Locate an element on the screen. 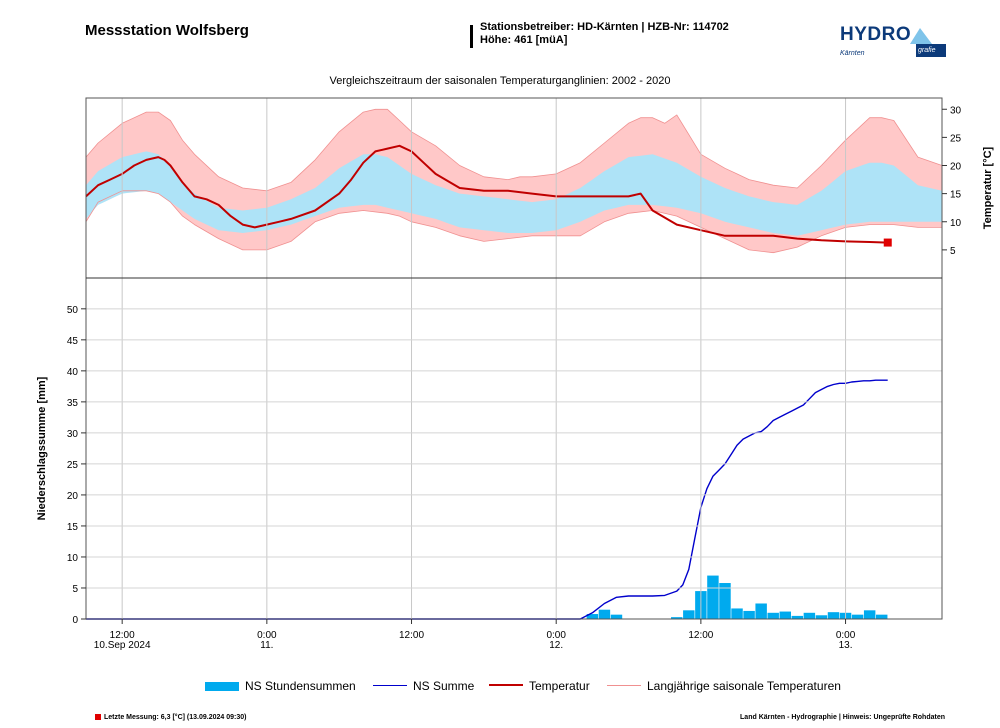  temp-tick-label: 20 is located at coordinates (956, 167).